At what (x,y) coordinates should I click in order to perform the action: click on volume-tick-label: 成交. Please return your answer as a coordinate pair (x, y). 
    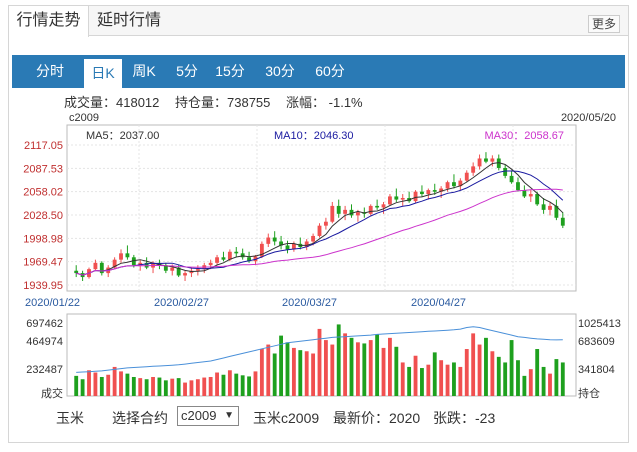
    Looking at the image, I should click on (52, 393).